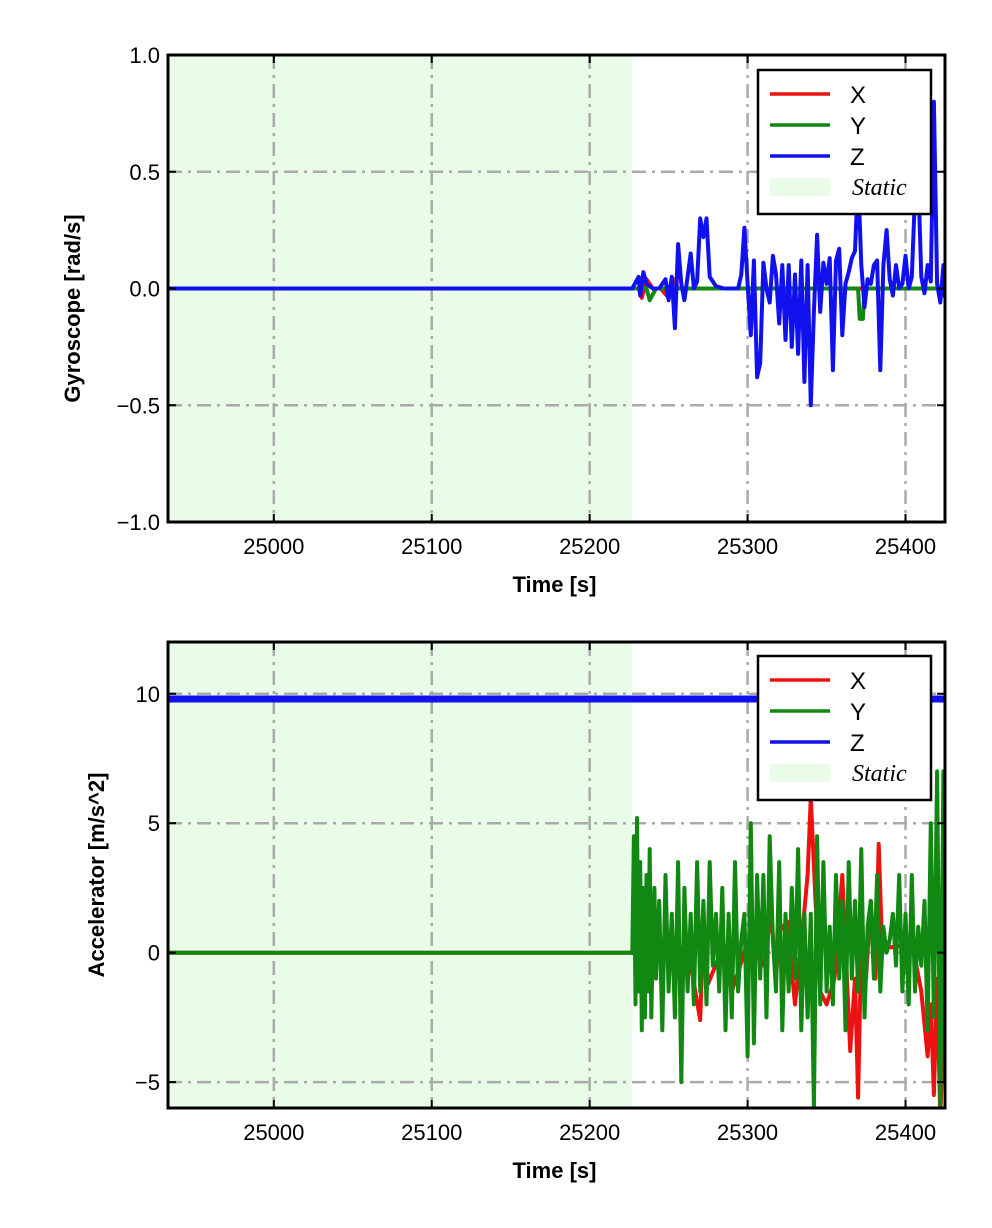 The height and width of the screenshot is (1228, 992). What do you see at coordinates (144, 55) in the screenshot?
I see `y-tick-label: 1.0` at bounding box center [144, 55].